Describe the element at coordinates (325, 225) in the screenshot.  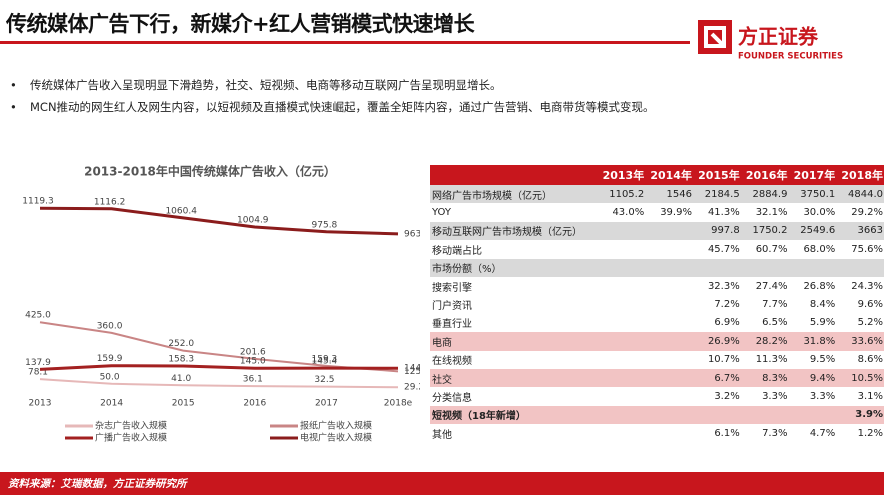
I see `data-label: 975.8` at that location.